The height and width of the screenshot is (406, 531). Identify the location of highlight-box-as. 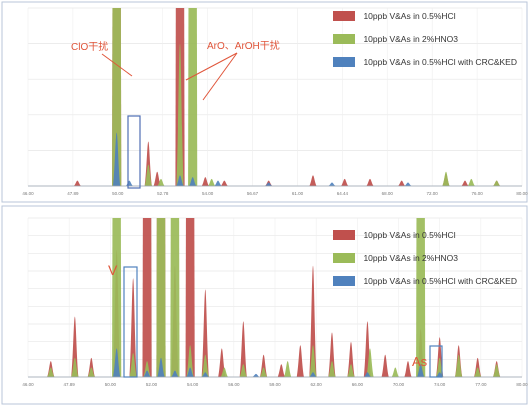
(436, 361).